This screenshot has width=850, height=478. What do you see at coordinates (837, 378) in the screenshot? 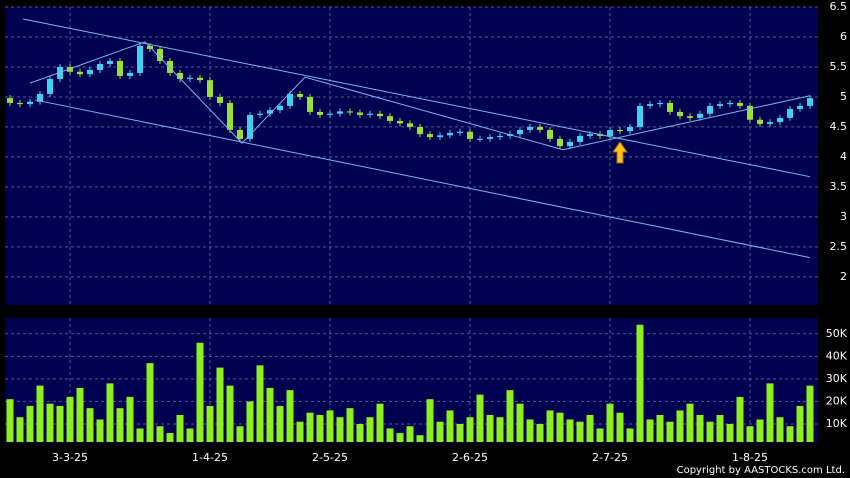
I see `volume-tick-label: 30K` at bounding box center [837, 378].